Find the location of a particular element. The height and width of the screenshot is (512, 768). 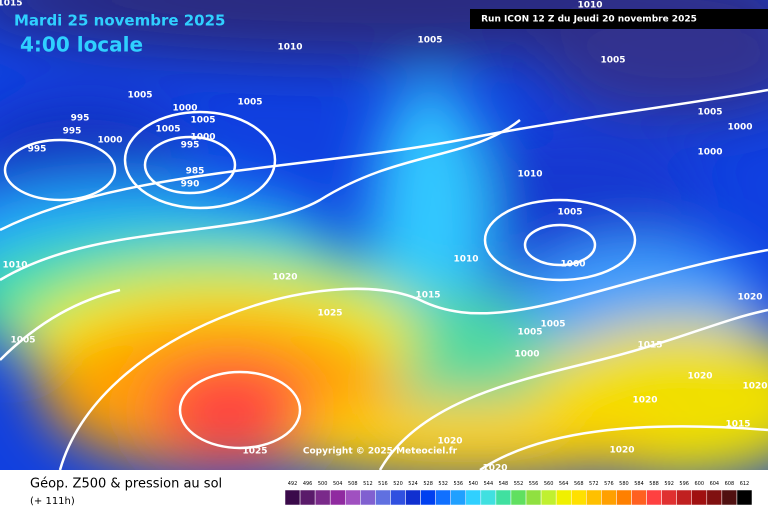

legend-label: 524 is located at coordinates (413, 484).